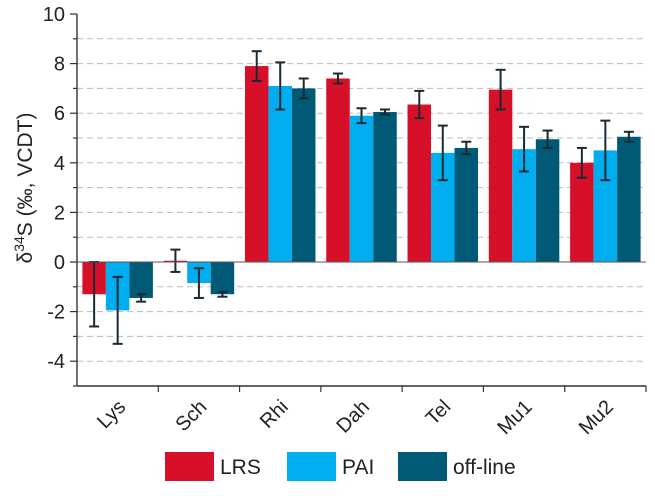  What do you see at coordinates (303, 88) in the screenshot?
I see `error-bar-off-line-Rhi` at bounding box center [303, 88].